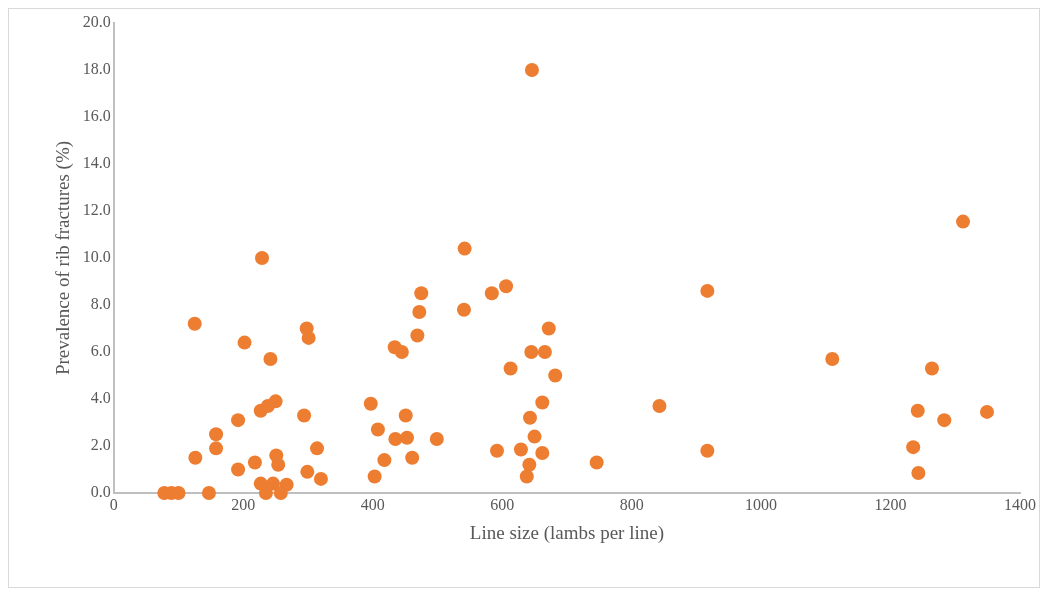 The width and height of the screenshot is (1044, 595). I want to click on y-tick-label: 4.0, so click(100, 398).